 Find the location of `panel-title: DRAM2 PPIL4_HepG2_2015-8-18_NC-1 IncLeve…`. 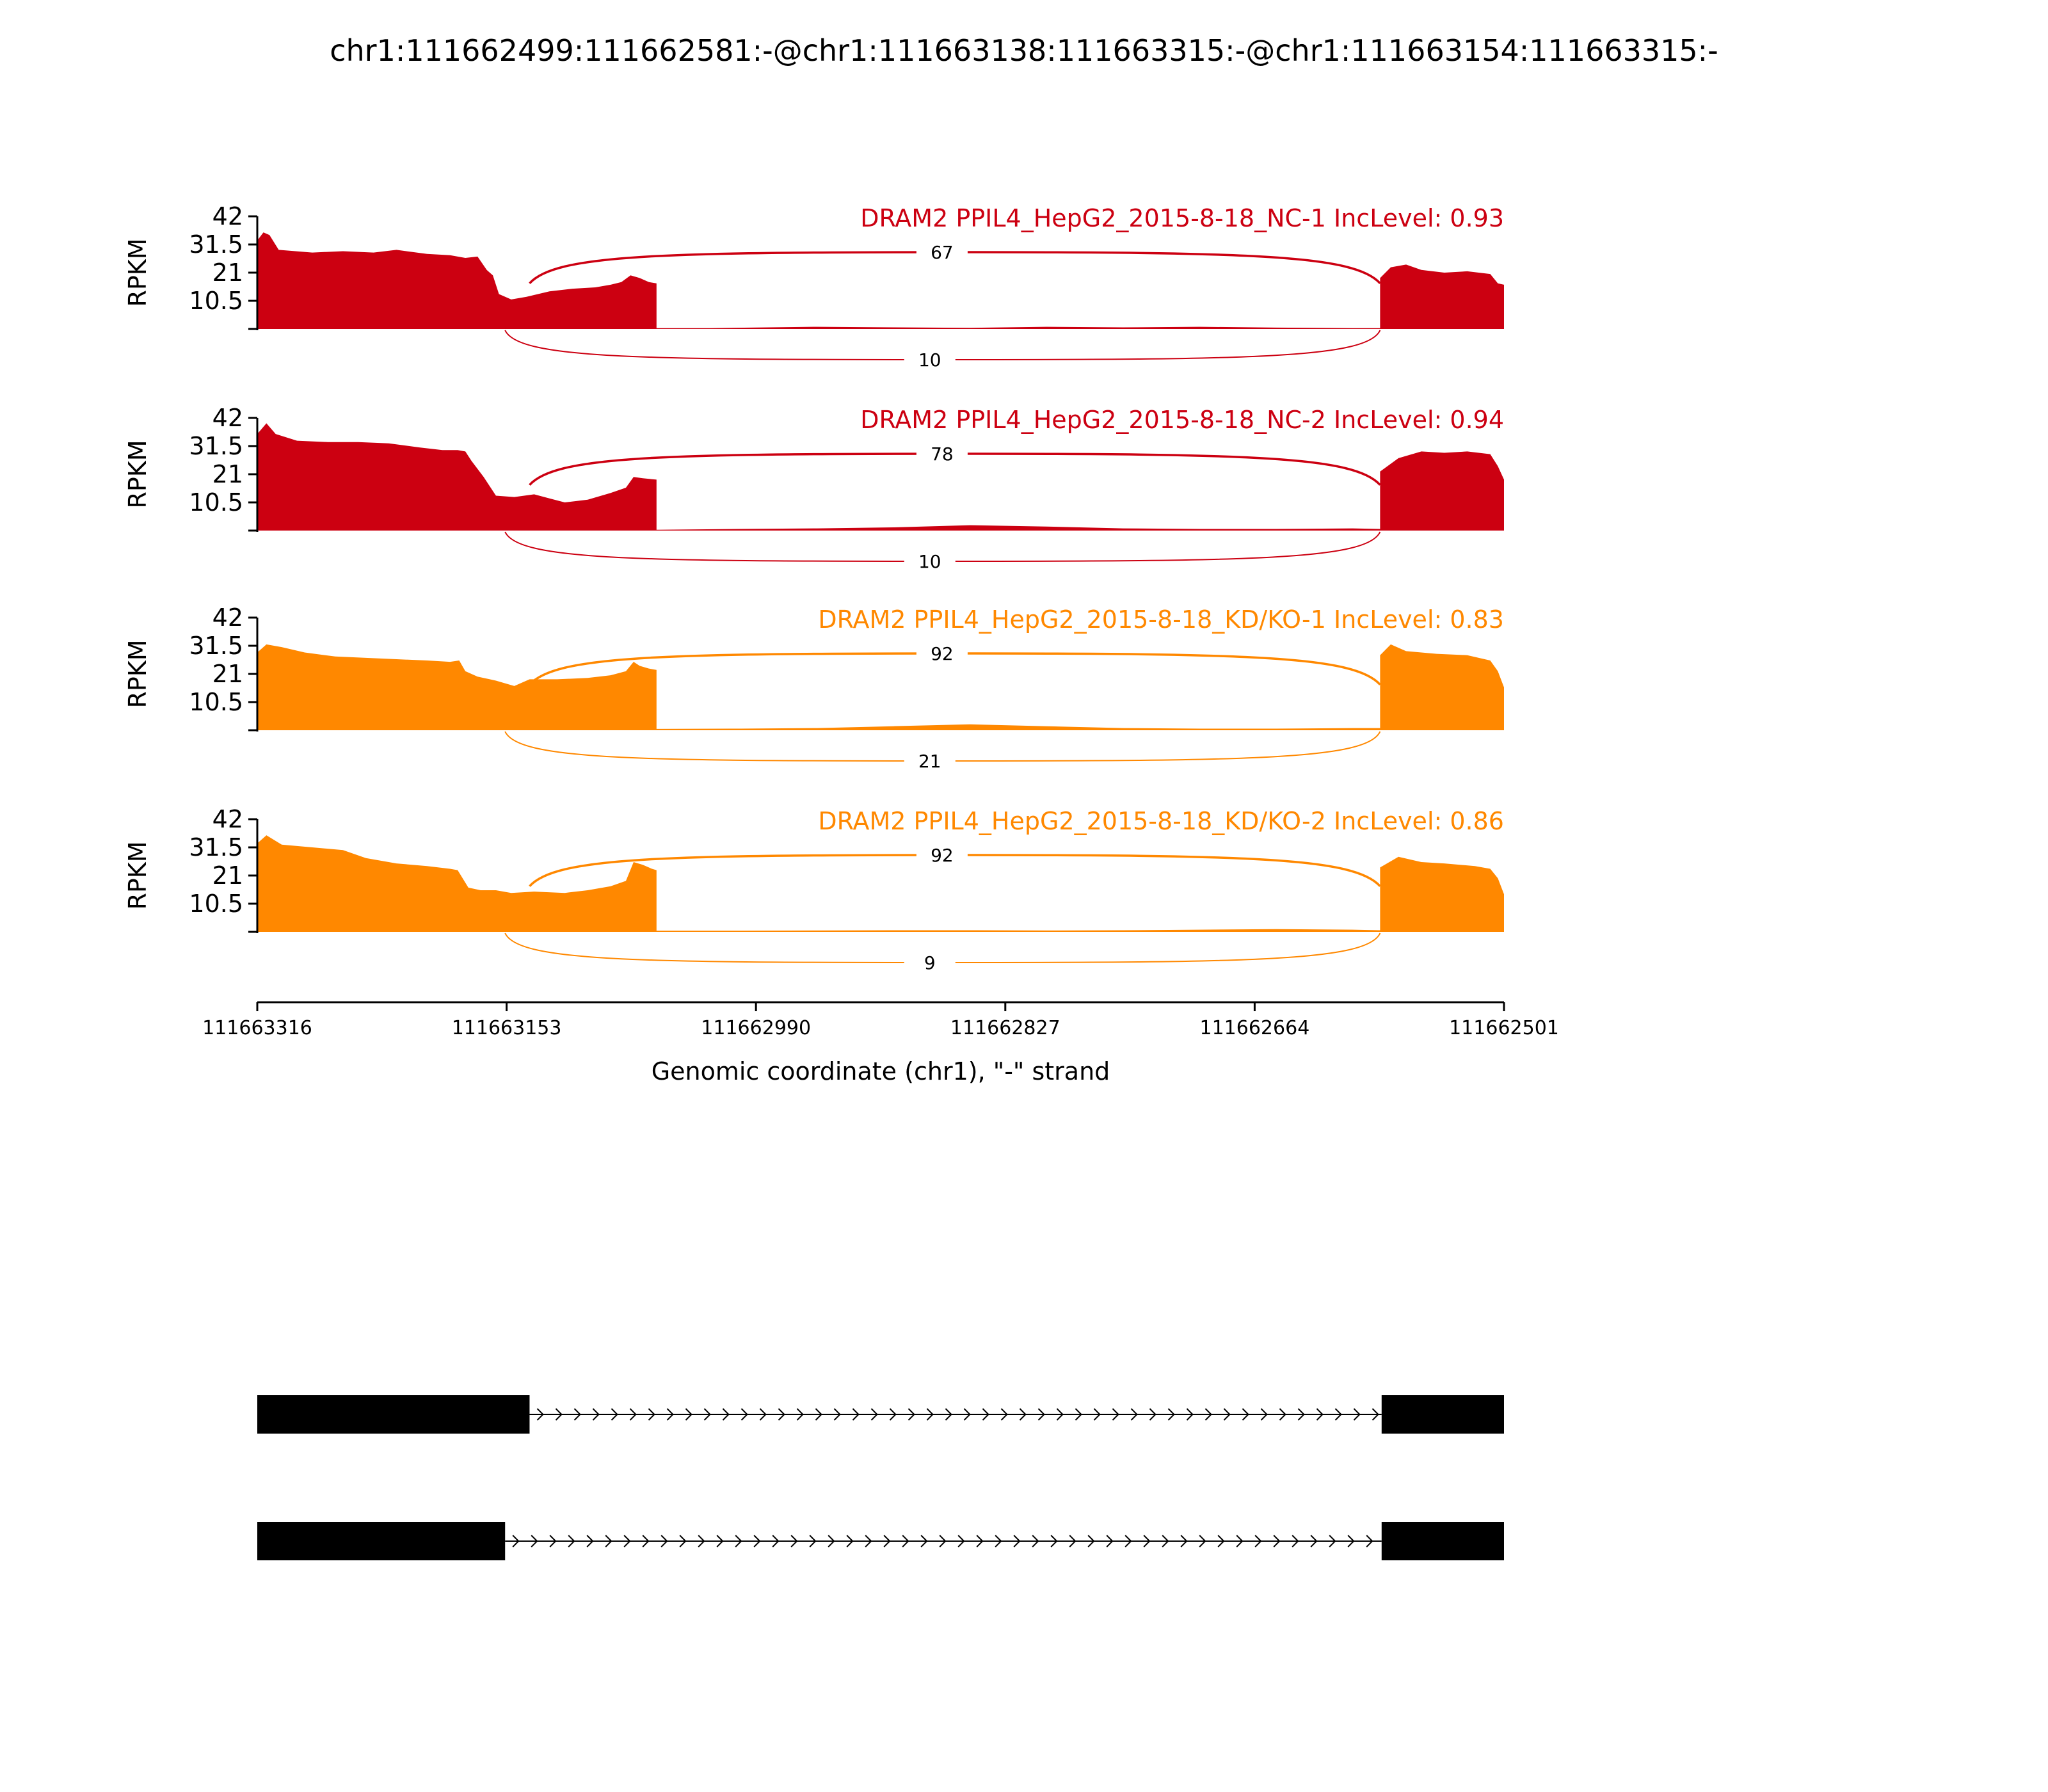

panel-title: DRAM2 PPIL4_HepG2_2015-8-18_NC-1 IncLeve… is located at coordinates (1182, 218).